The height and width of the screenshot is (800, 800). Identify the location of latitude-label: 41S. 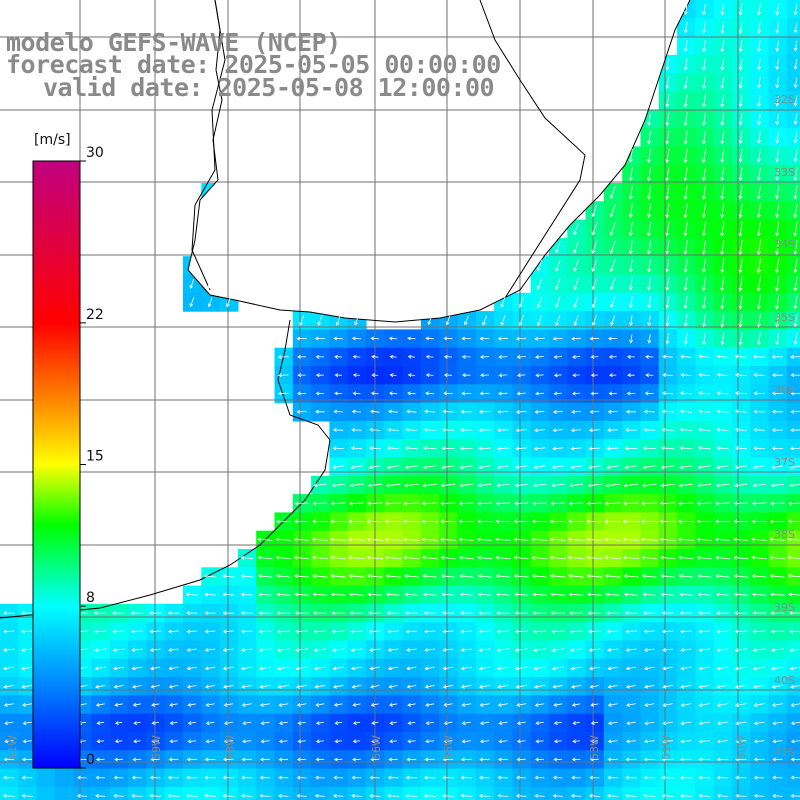
(784, 752).